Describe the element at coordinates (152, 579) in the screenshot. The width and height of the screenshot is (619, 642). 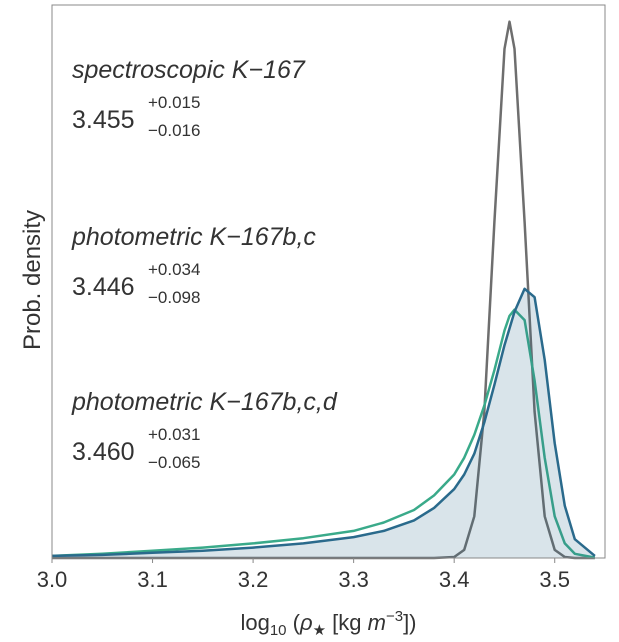
I see `x-tick-label: 3.1` at that location.